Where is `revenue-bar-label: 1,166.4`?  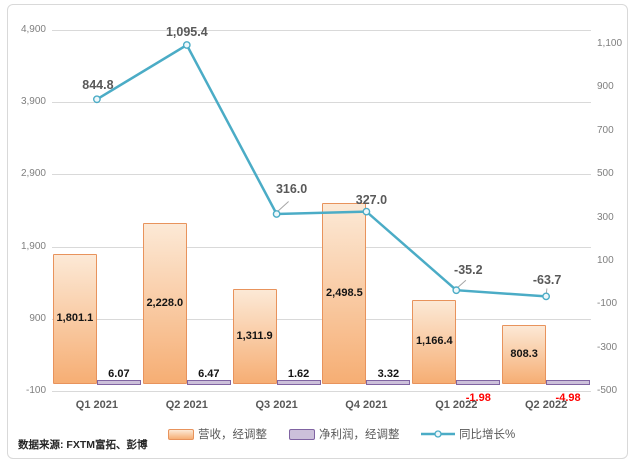
revenue-bar-label: 1,166.4 is located at coordinates (434, 340).